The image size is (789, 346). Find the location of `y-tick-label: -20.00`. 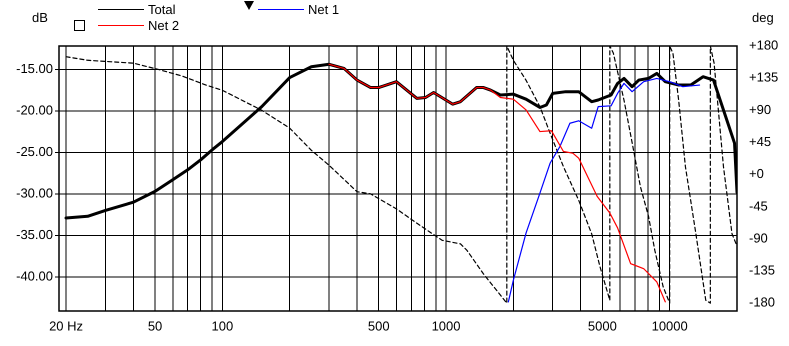

y-tick-label: -20.00 is located at coordinates (34, 110).